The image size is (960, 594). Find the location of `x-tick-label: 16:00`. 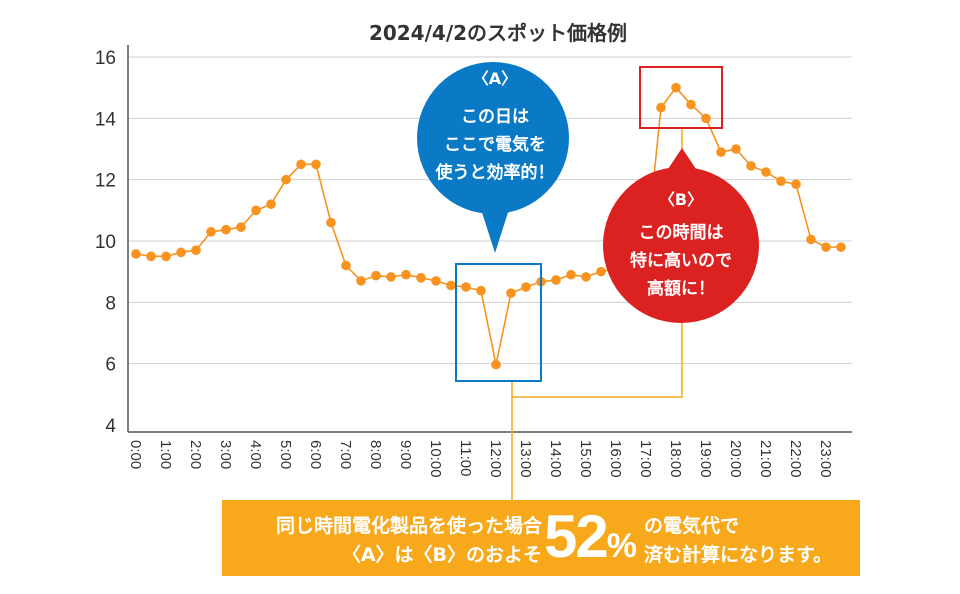

x-tick-label: 16:00 is located at coordinates (615, 459).